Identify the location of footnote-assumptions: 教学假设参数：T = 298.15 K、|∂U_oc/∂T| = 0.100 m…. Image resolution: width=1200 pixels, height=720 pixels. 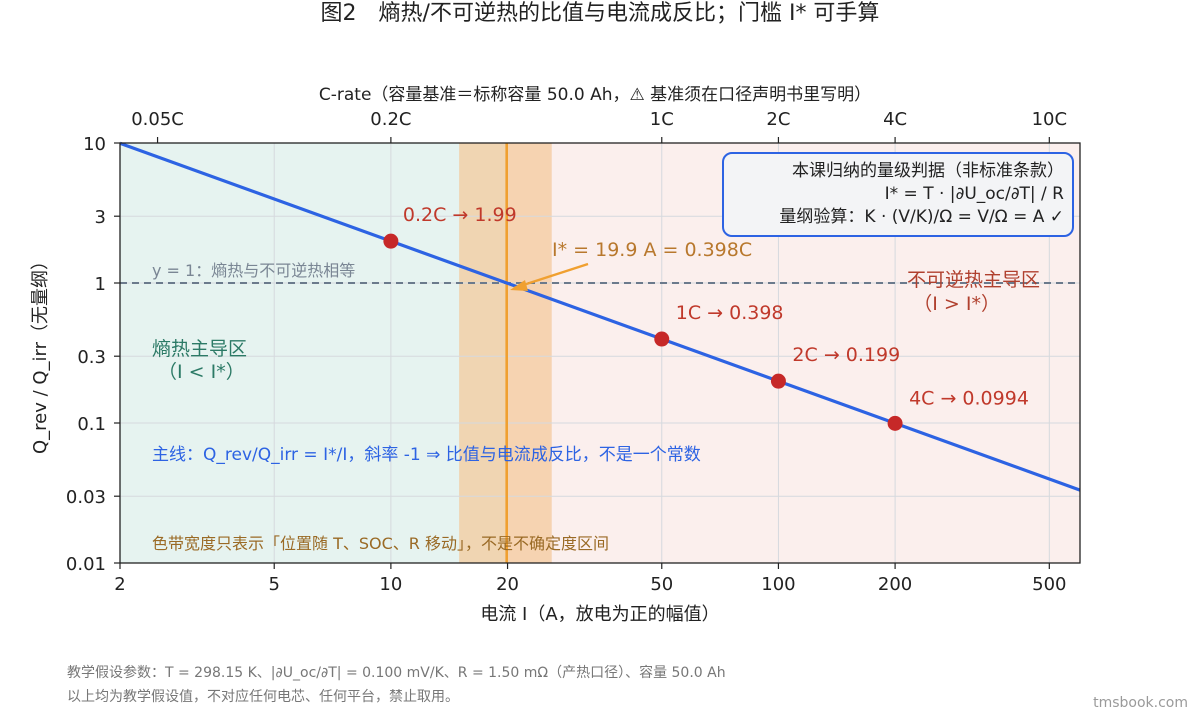
(396, 673).